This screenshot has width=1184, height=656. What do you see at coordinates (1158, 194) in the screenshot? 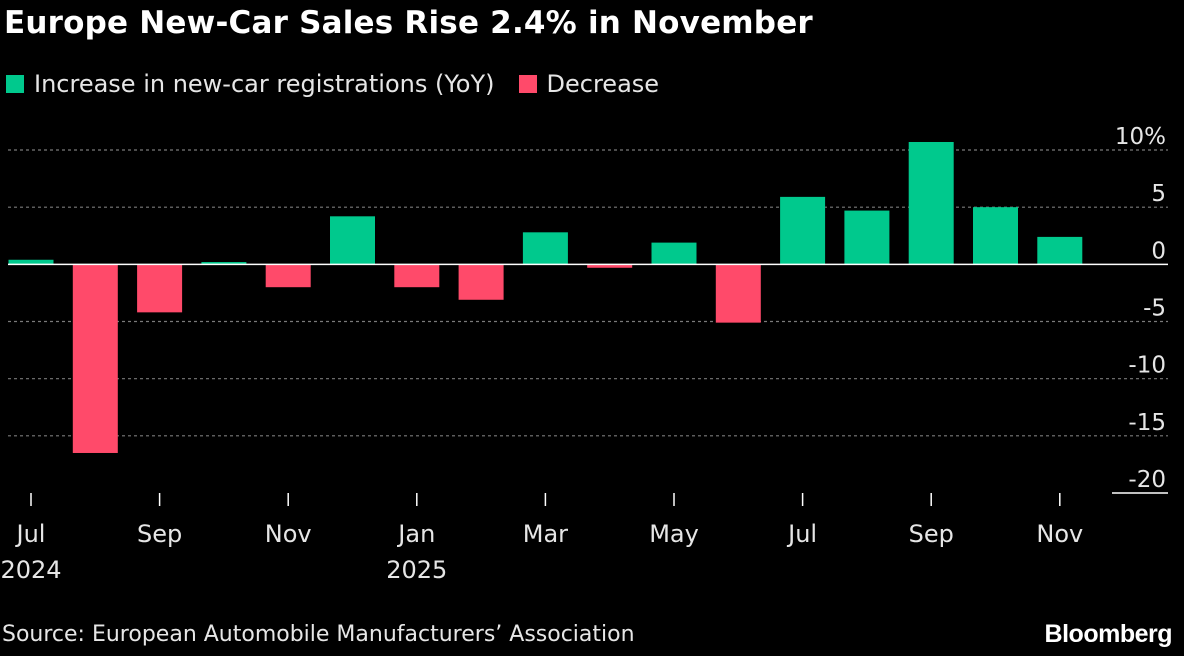
I see `y-tick-label: 5` at bounding box center [1158, 194].